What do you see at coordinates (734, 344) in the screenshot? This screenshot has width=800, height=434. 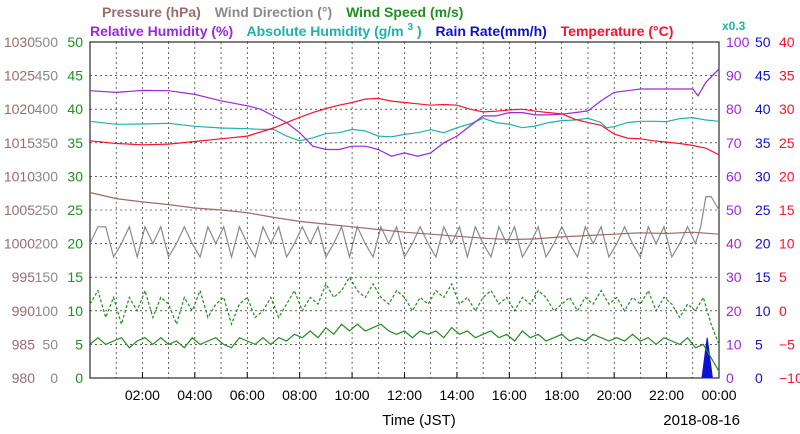 I see `tick-label-relative-humidity: 10` at bounding box center [734, 344].